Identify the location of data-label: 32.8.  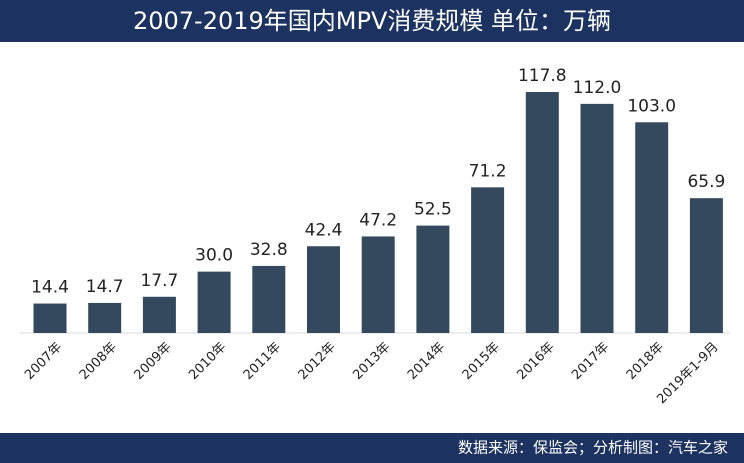
(269, 250).